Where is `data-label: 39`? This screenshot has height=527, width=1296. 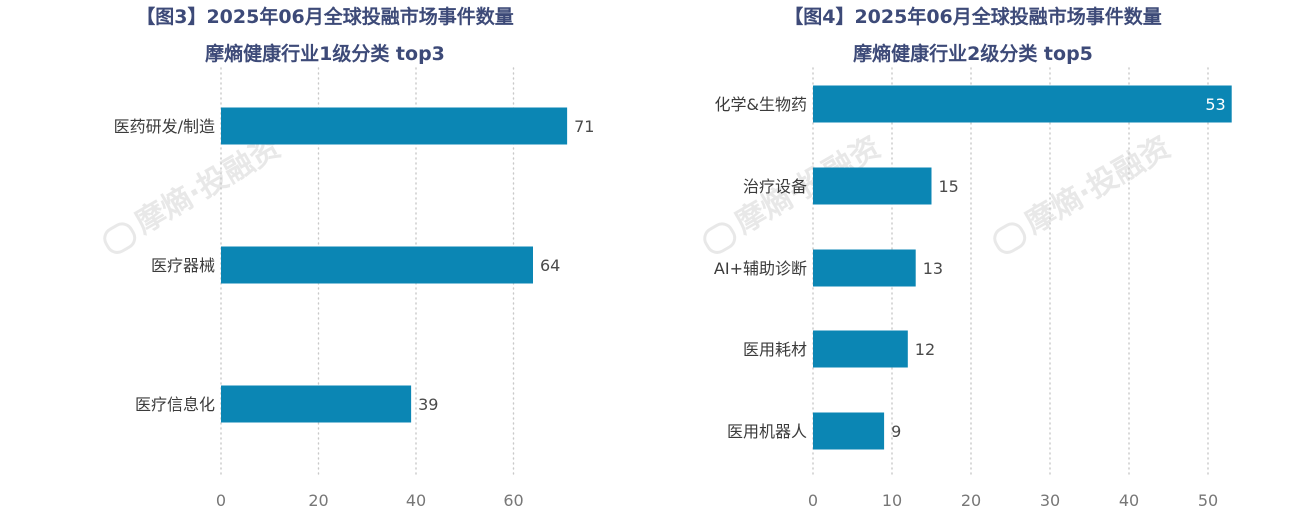 data-label: 39 is located at coordinates (428, 404).